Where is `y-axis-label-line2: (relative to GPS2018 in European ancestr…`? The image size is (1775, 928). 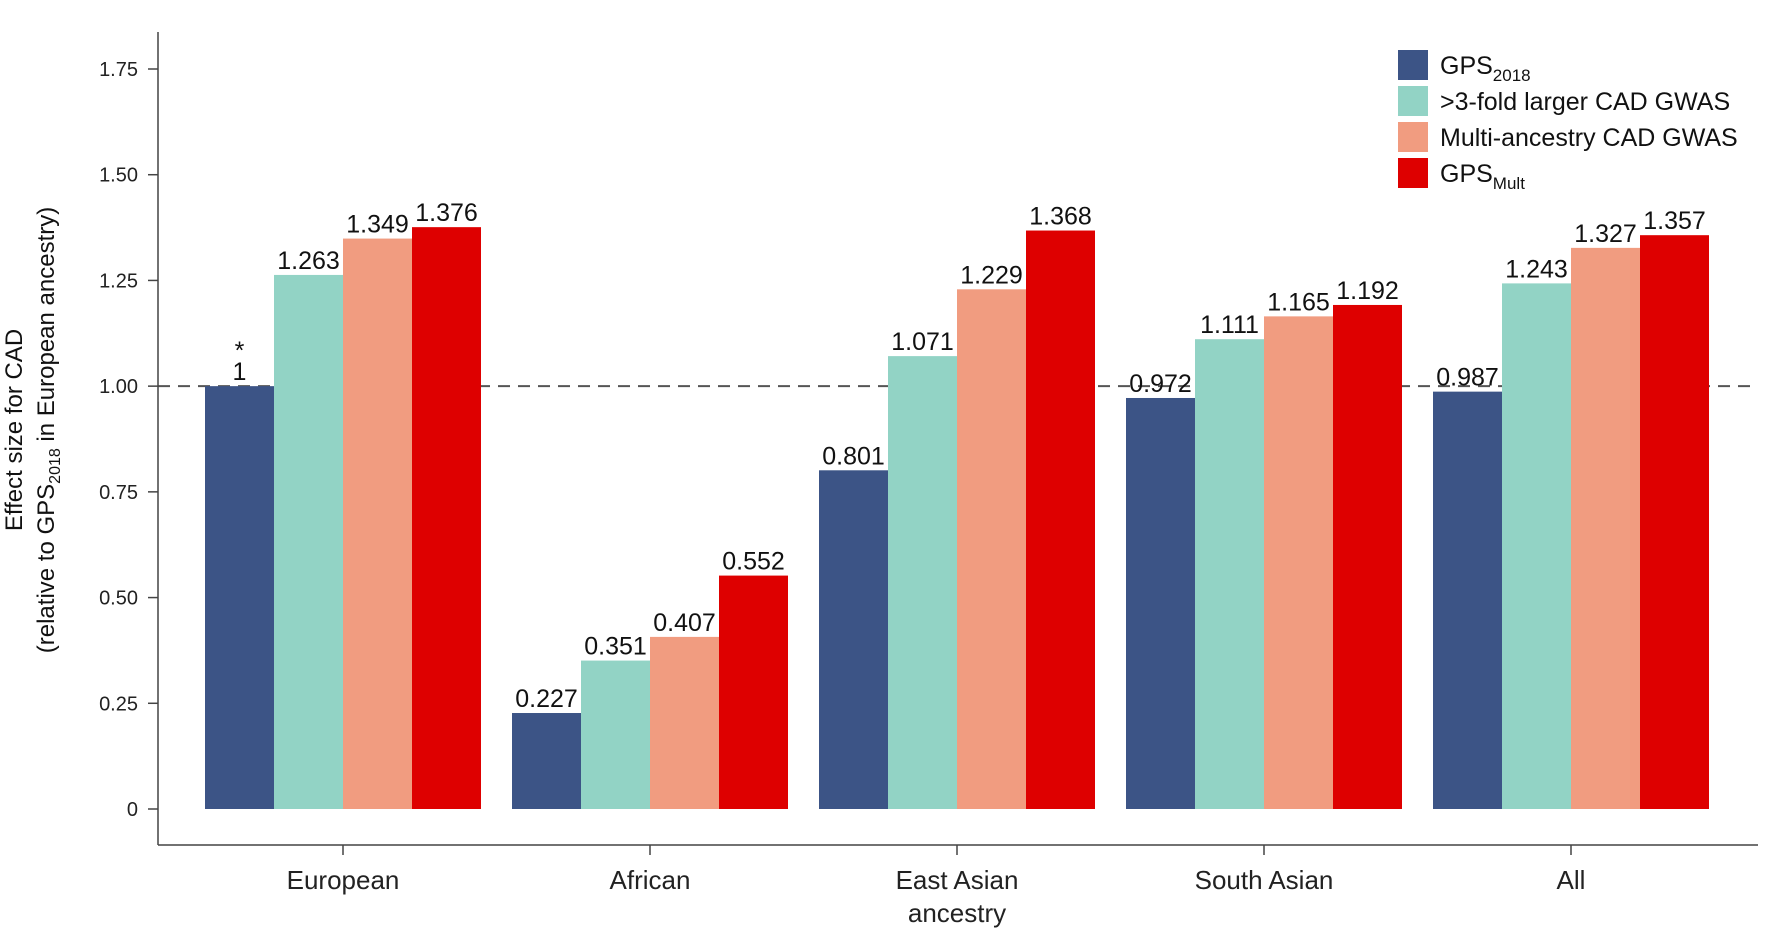
y-axis-label-line2: (relative to GPS2018 in European ancestr… is located at coordinates (48, 430).